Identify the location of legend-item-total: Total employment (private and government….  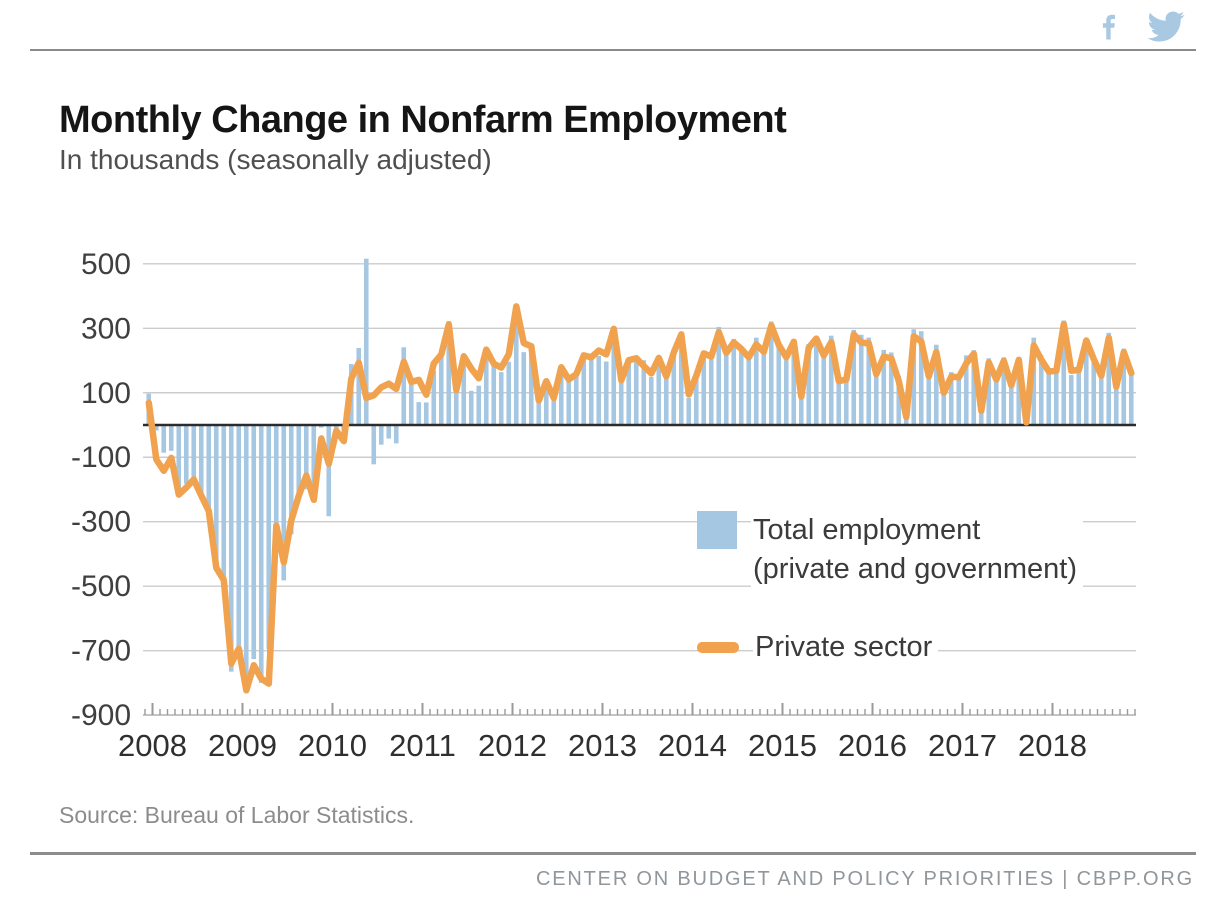
(890, 550).